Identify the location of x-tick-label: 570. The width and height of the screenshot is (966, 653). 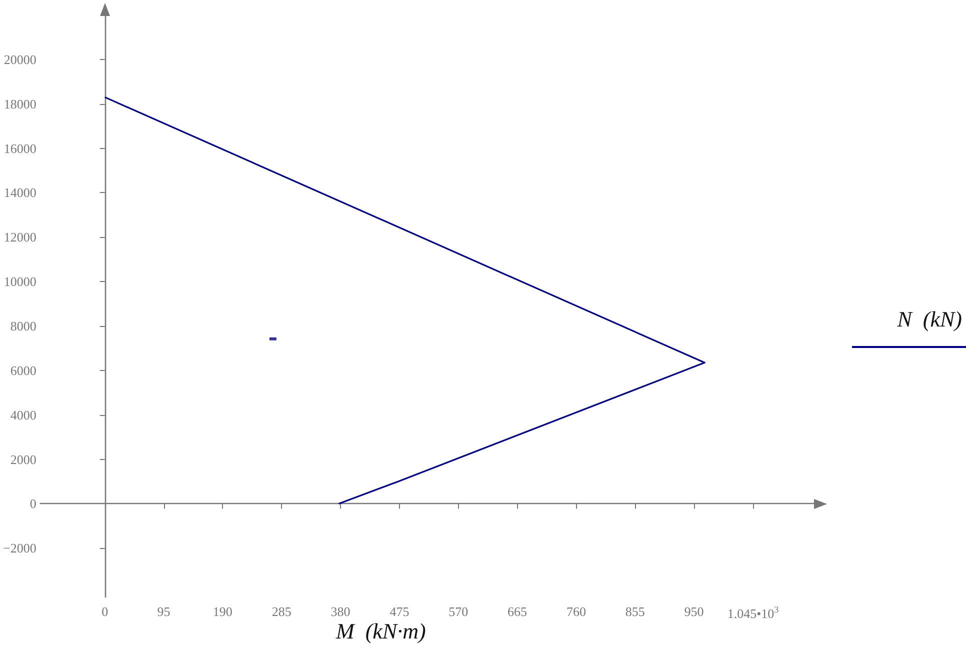
(458, 611).